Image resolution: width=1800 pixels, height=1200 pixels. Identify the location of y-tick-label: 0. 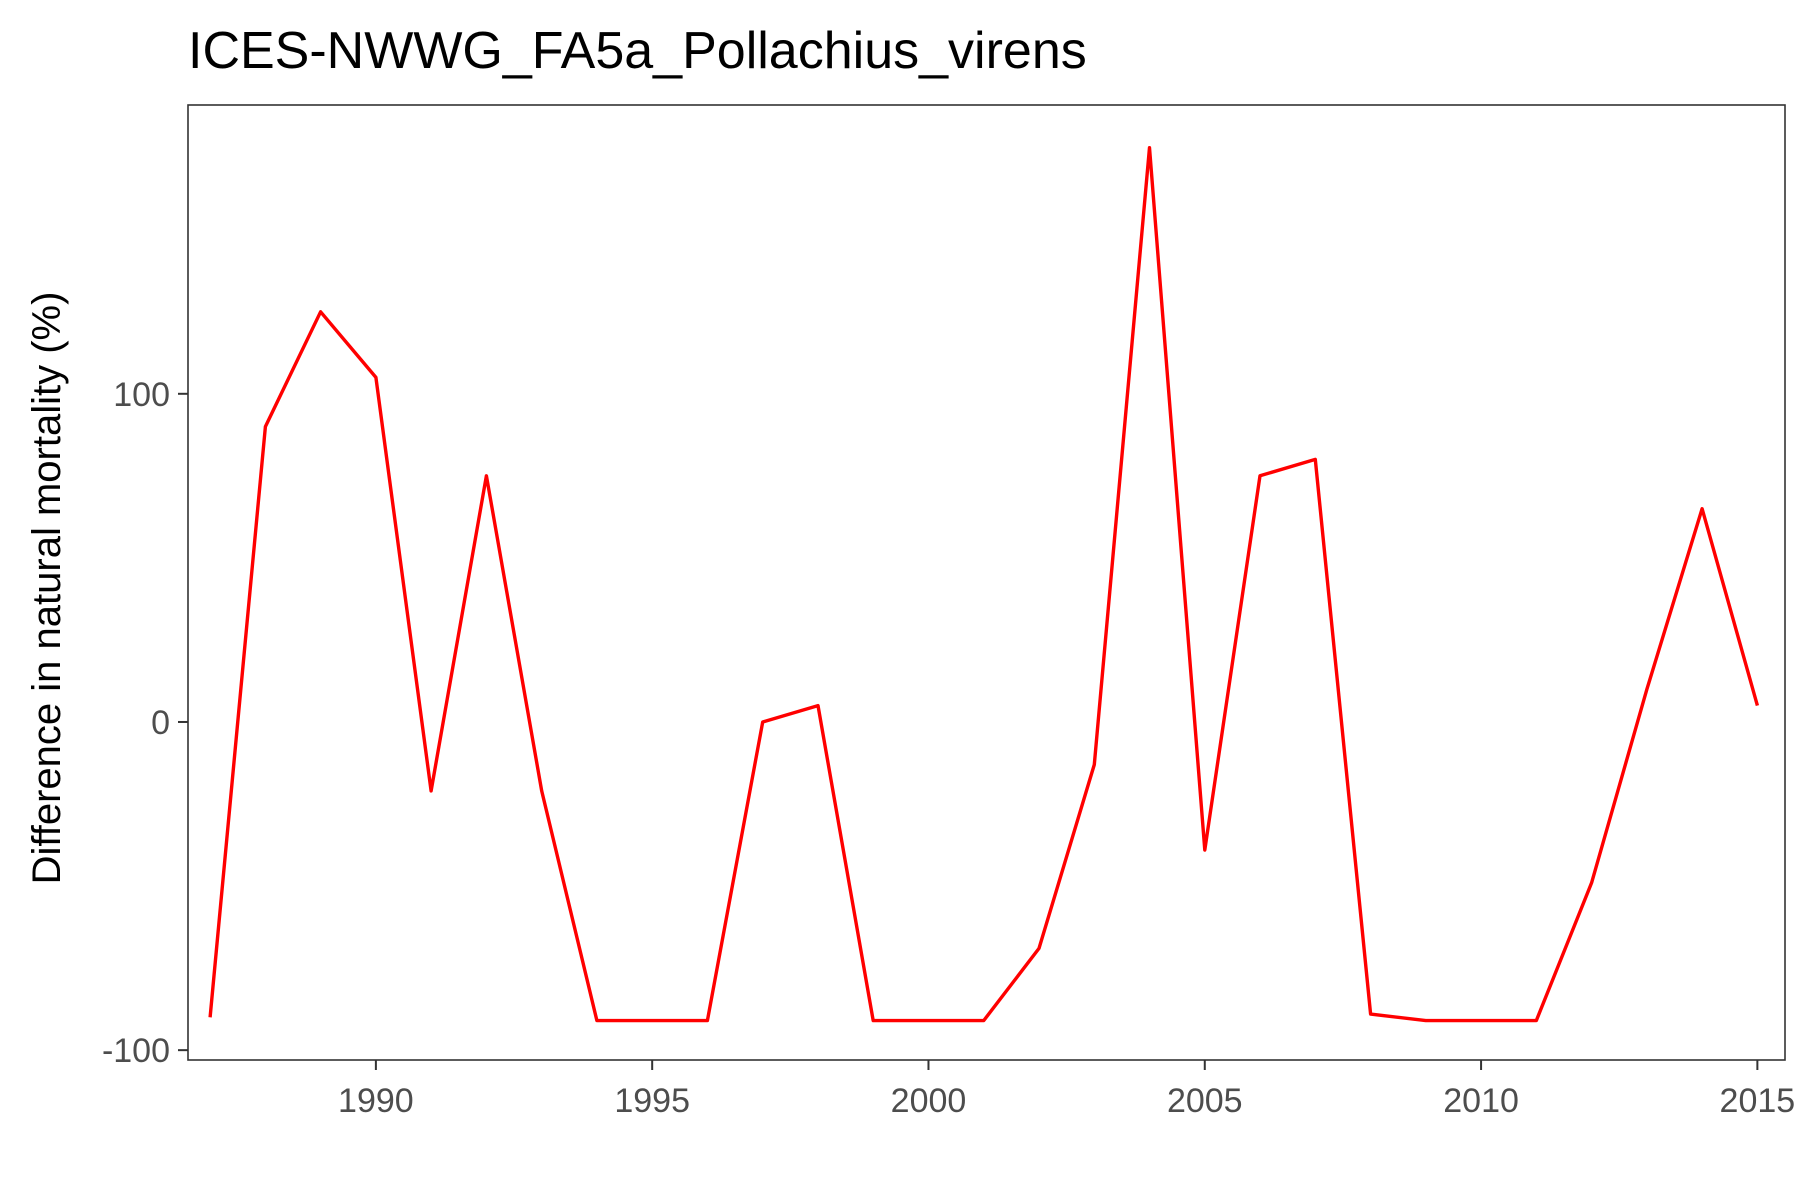
(160, 723).